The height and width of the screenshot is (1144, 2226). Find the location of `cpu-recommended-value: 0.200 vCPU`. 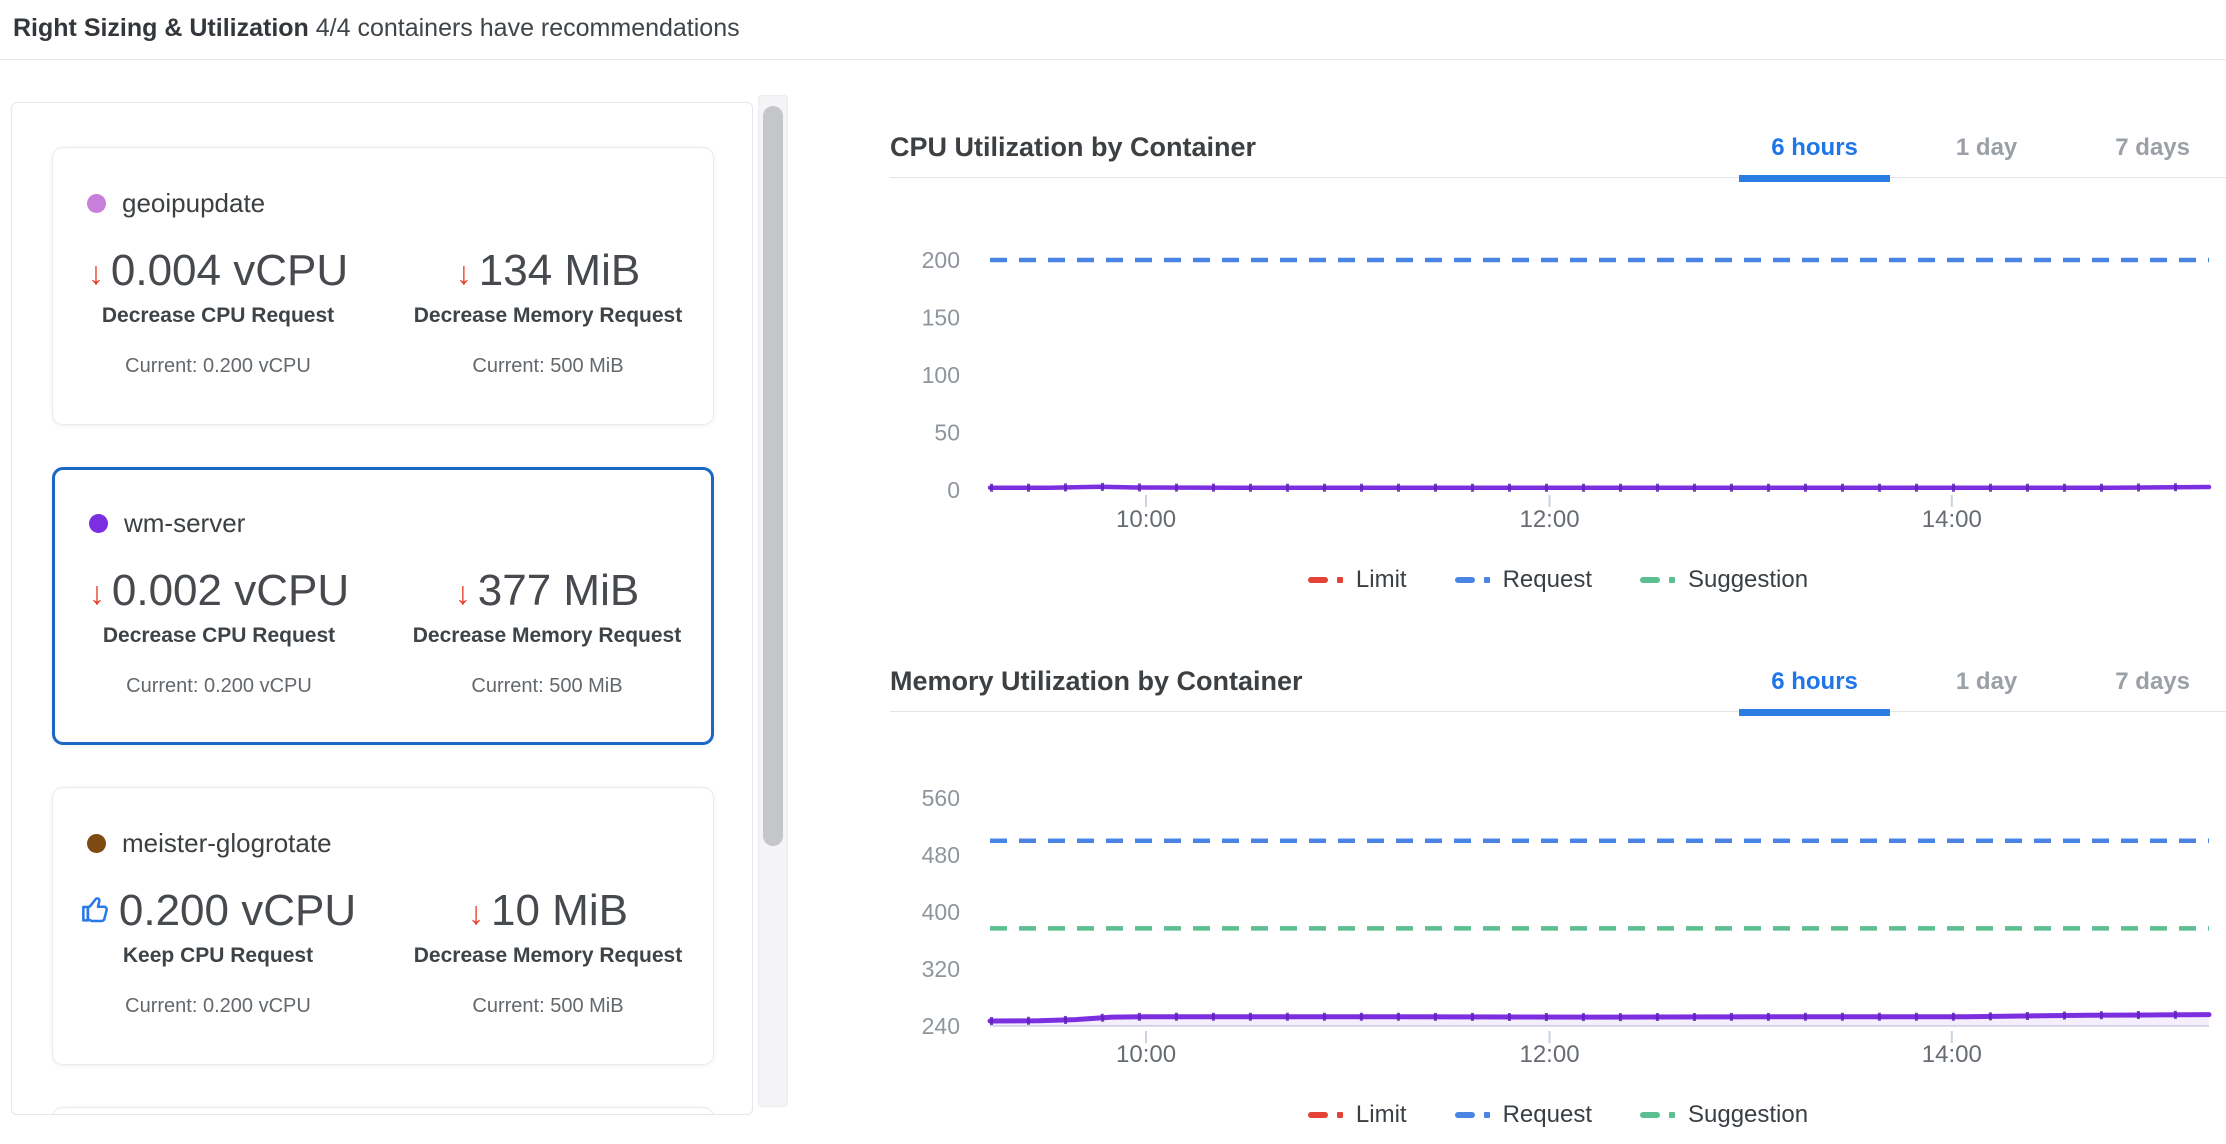

cpu-recommended-value: 0.200 vCPU is located at coordinates (218, 910).